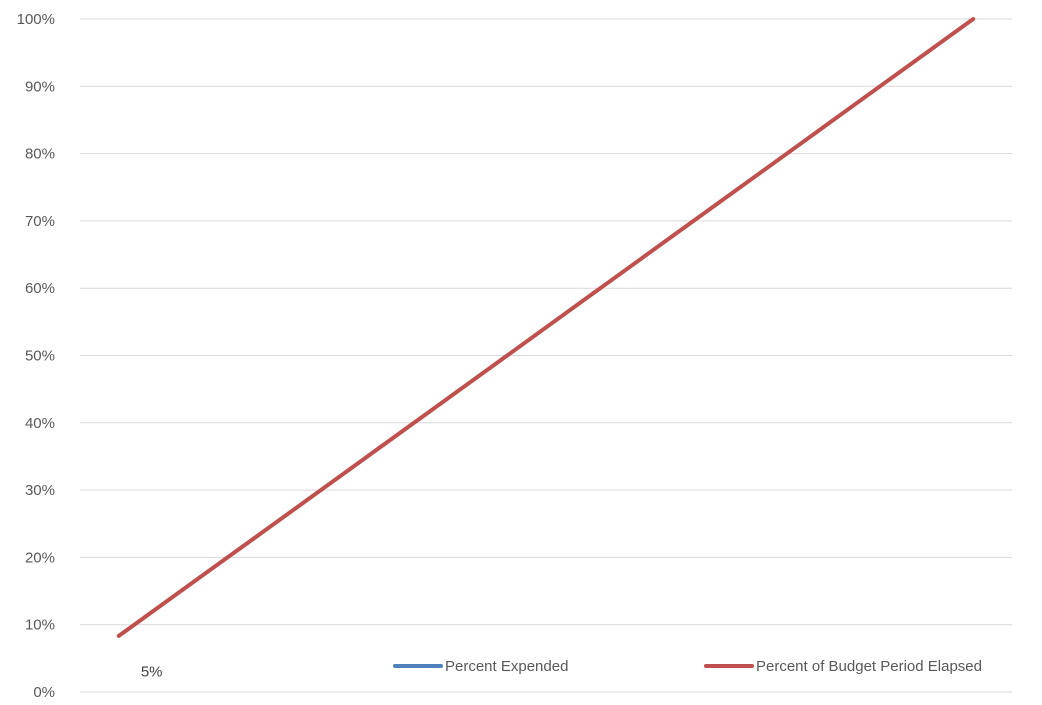 Image resolution: width=1042 pixels, height=705 pixels. What do you see at coordinates (40, 154) in the screenshot?
I see `y-tick-label: 80%` at bounding box center [40, 154].